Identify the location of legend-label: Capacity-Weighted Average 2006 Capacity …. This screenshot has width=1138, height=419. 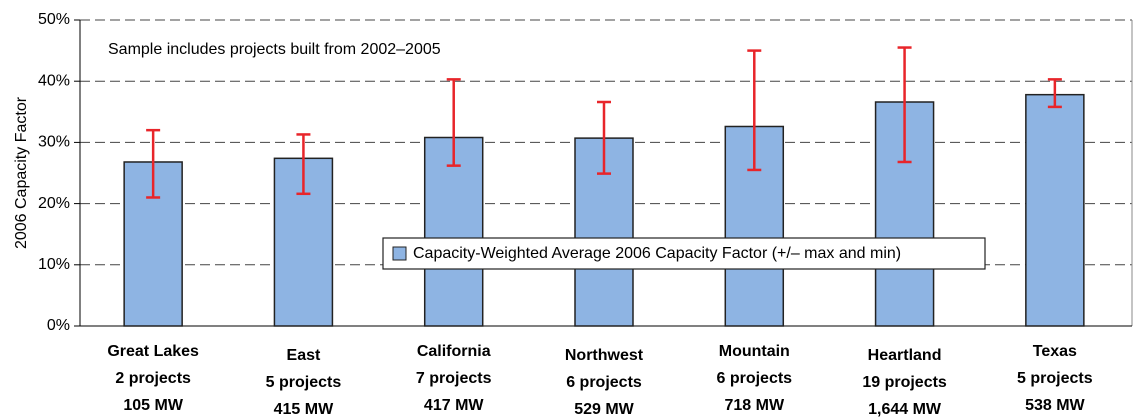
(657, 253).